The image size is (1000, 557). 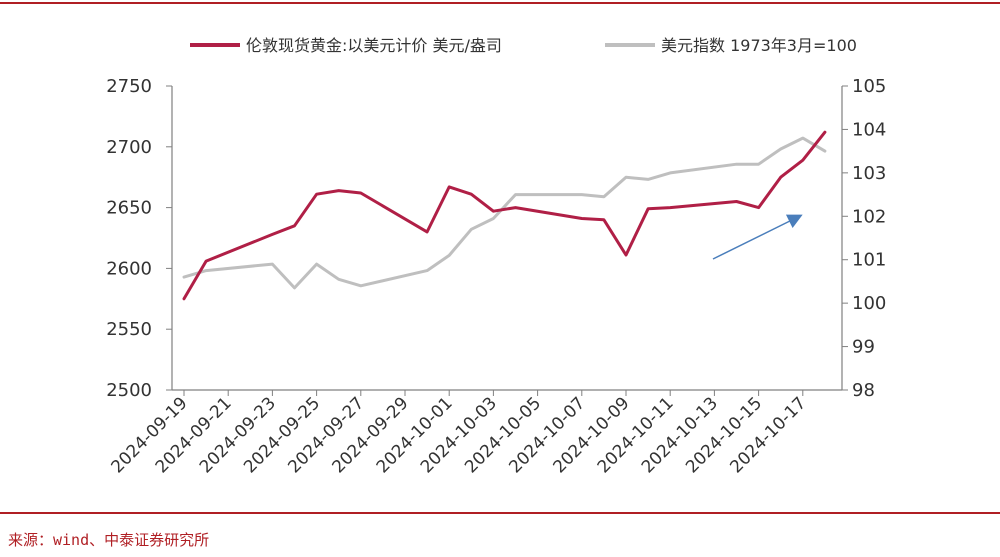 What do you see at coordinates (129, 147) in the screenshot?
I see `left-tick-label: 2700` at bounding box center [129, 147].